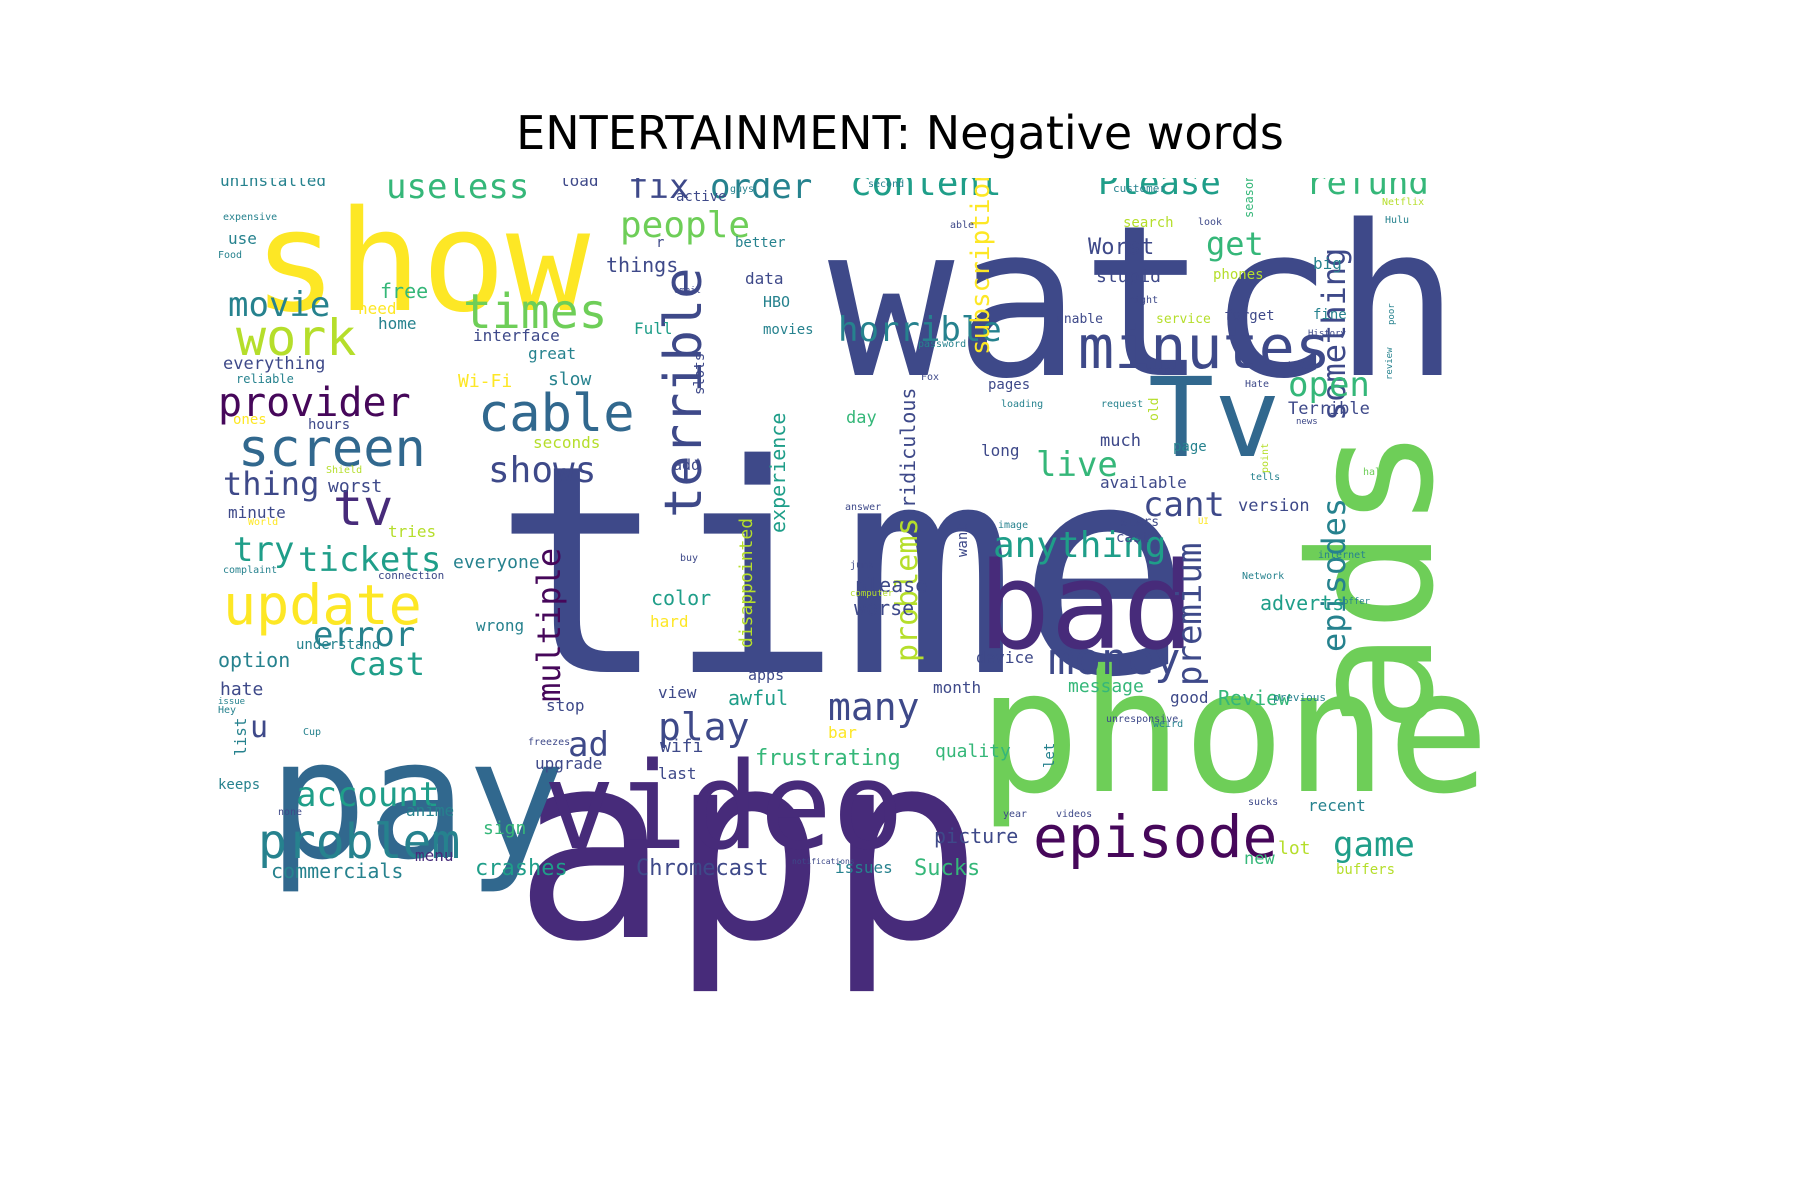 The height and width of the screenshot is (1200, 1800). What do you see at coordinates (1086, 607) in the screenshot?
I see `cloud-word: bad` at bounding box center [1086, 607].